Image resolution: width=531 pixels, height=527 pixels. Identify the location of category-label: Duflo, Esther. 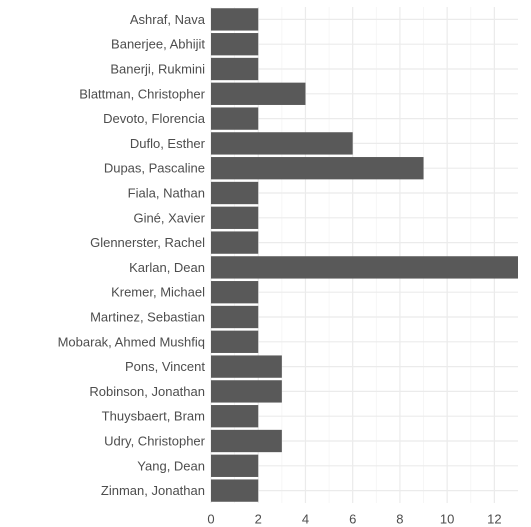
(168, 143).